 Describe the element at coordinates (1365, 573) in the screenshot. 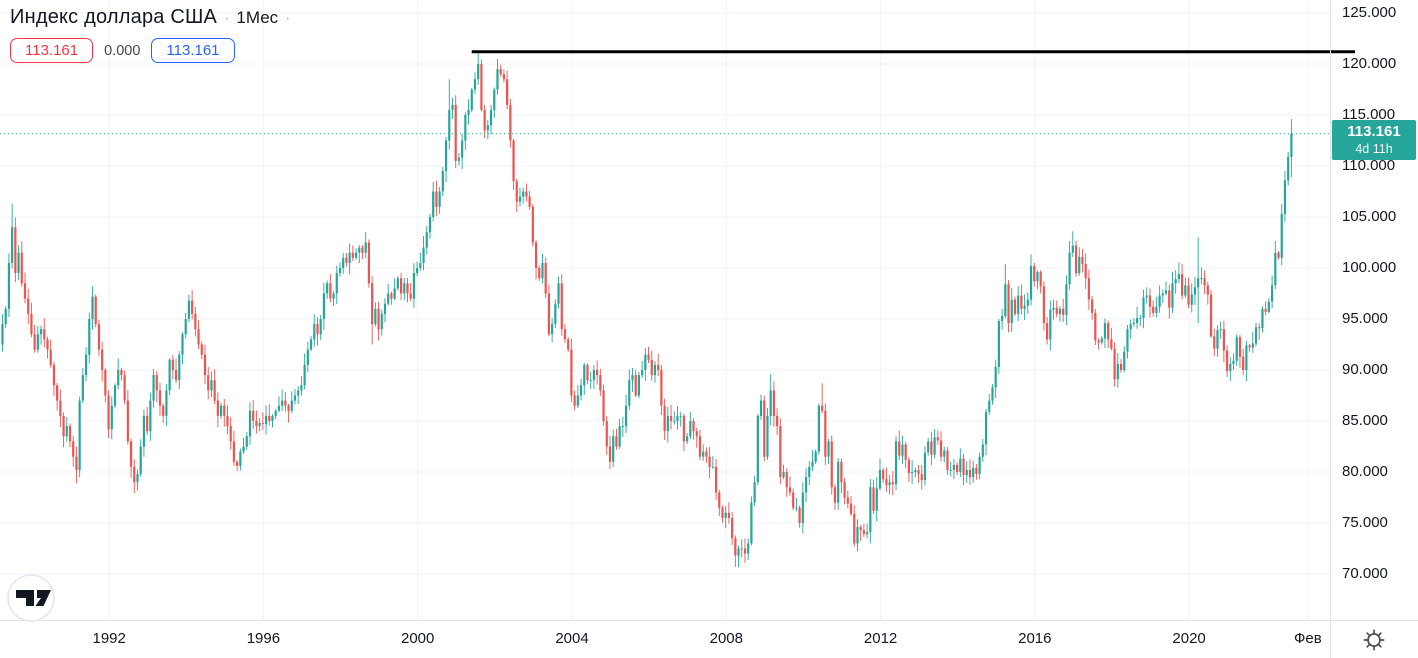

I see `price-axis-label: 70.000` at that location.